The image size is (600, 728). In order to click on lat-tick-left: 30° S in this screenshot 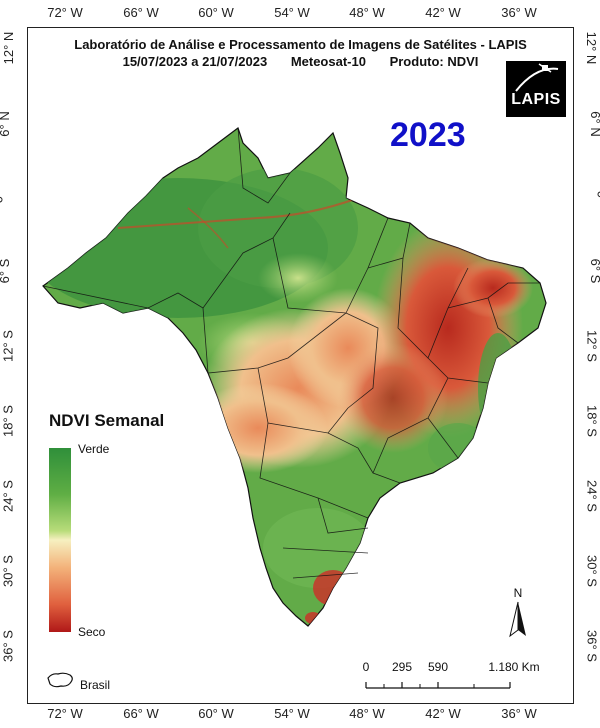, I will do `click(8, 571)`.